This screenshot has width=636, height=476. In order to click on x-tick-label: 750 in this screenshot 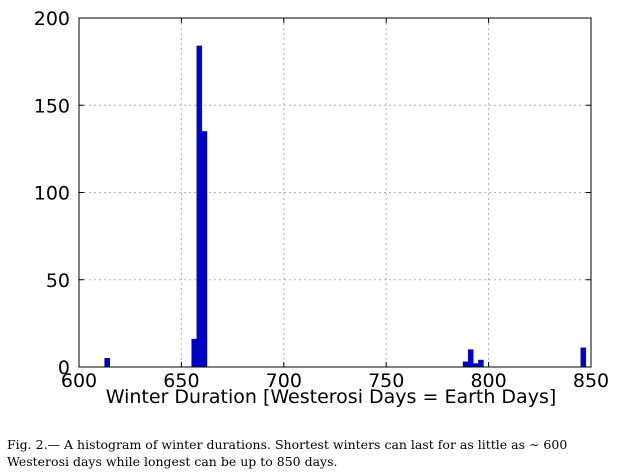, I will do `click(386, 381)`.